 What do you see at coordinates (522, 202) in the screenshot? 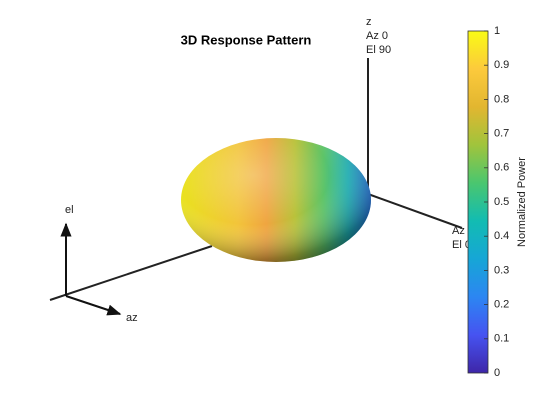
I see `colorbar-label: Normalized Power` at bounding box center [522, 202].